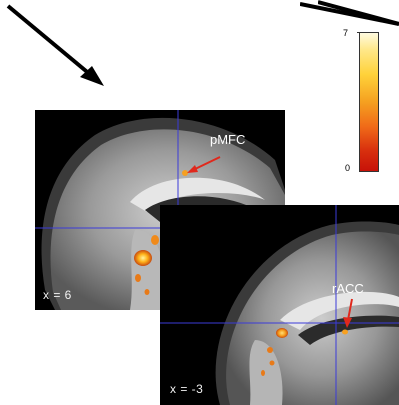 The width and height of the screenshot is (399, 405). I want to click on slice-label-2: x = -3, so click(187, 389).